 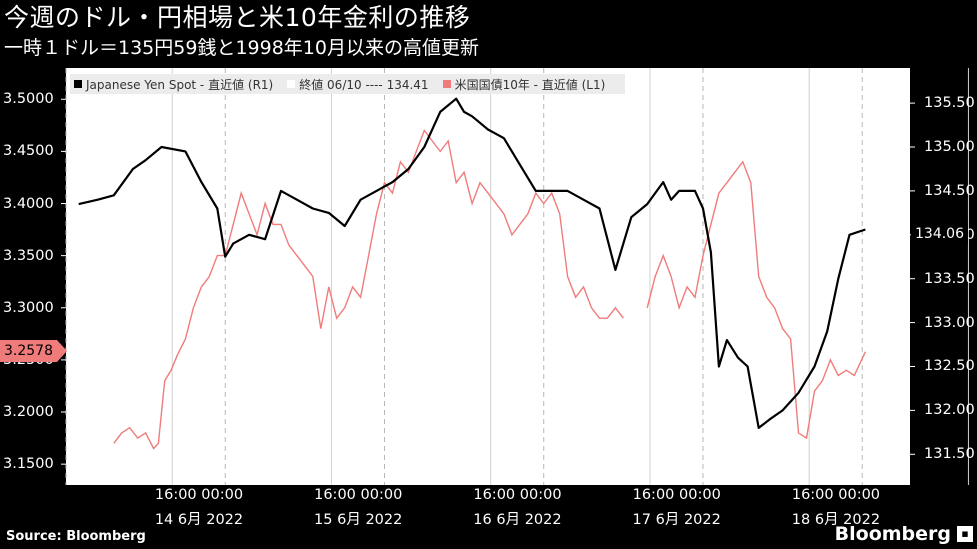 I want to click on legend-label-yen: Japanese Yen Spot - 直近値 (R1), so click(x=180, y=84).